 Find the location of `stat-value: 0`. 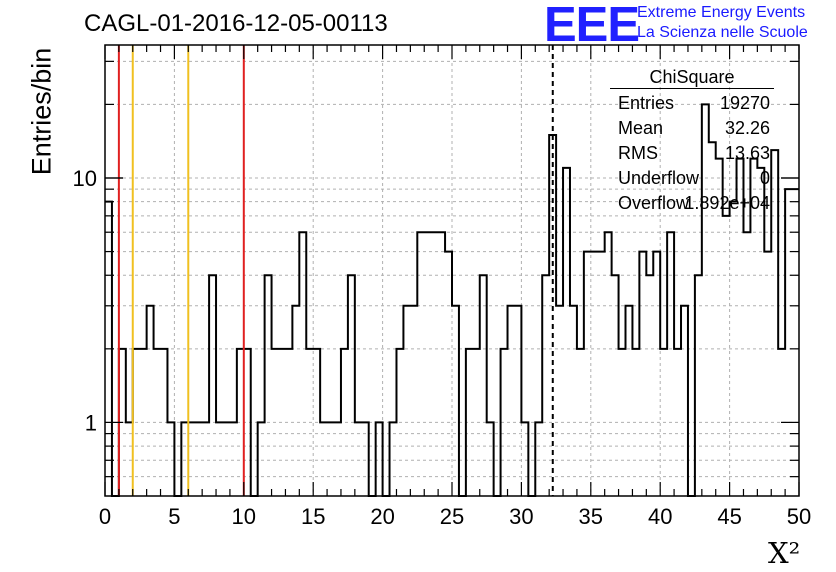

stat-value: 0 is located at coordinates (764, 178).